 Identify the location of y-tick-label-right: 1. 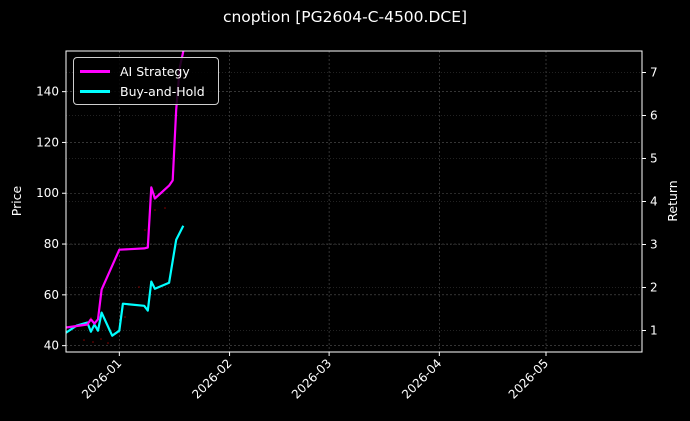
(654, 331).